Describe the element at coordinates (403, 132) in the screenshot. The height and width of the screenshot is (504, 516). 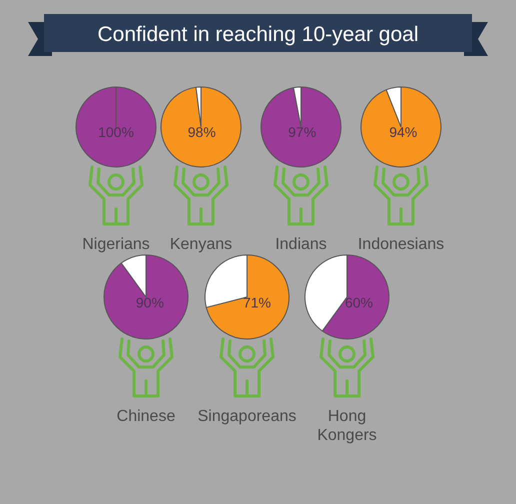
I see `data-label: 94%` at that location.